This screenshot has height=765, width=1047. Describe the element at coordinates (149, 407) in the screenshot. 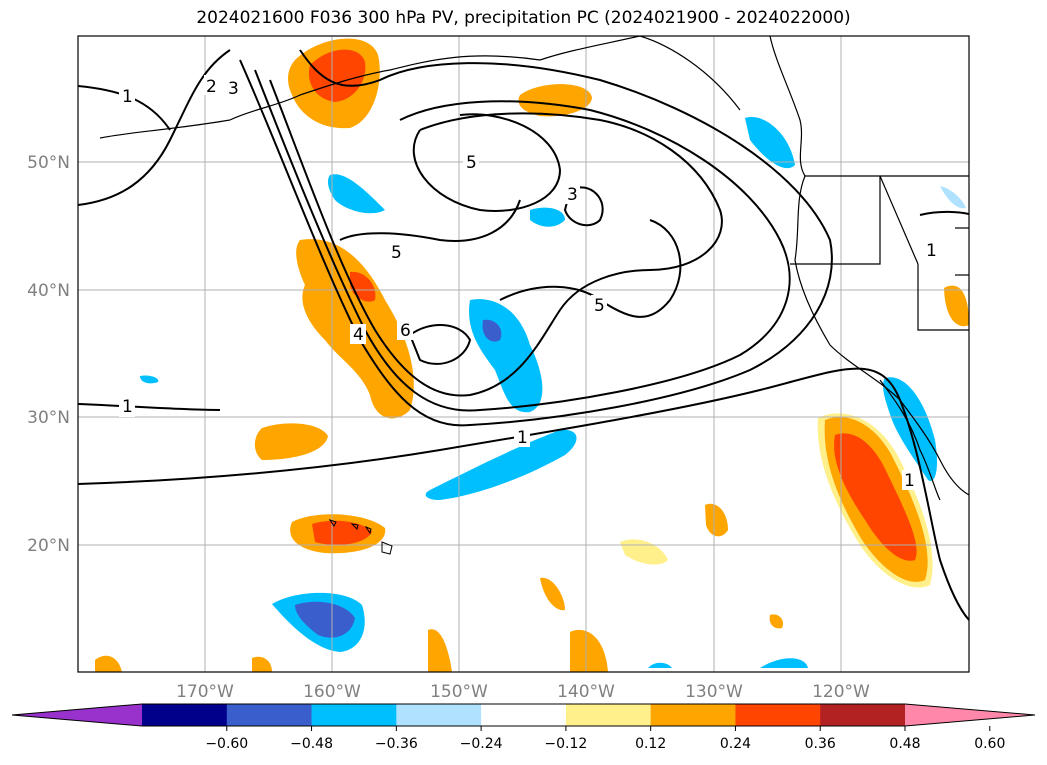

I see `pv-contour-1-west` at that location.